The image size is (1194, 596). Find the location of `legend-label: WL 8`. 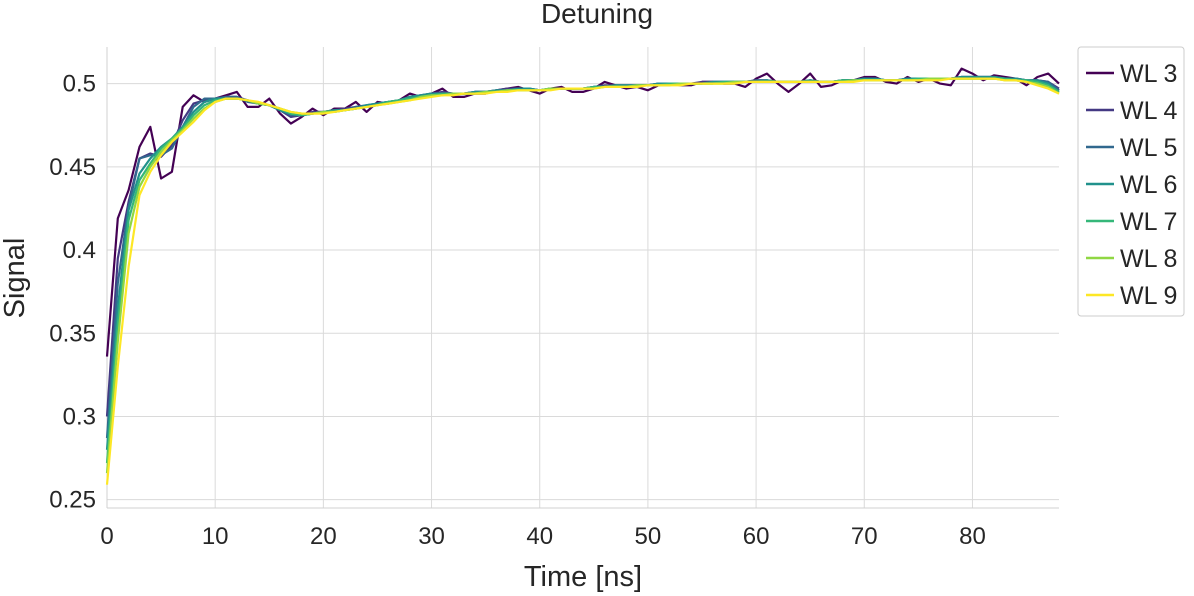

legend-label: WL 8 is located at coordinates (1148, 259).